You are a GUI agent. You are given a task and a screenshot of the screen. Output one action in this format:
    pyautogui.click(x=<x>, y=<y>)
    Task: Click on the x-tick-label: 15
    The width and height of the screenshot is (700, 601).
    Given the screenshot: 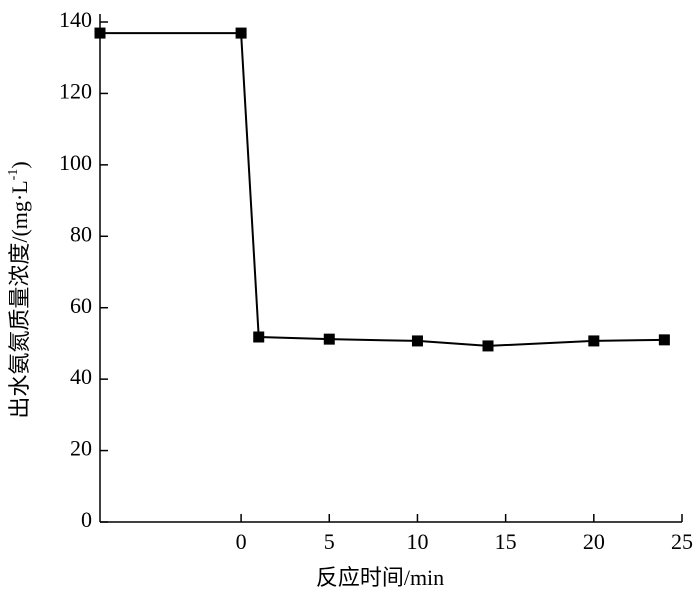 What is the action you would take?
    pyautogui.click(x=506, y=541)
    